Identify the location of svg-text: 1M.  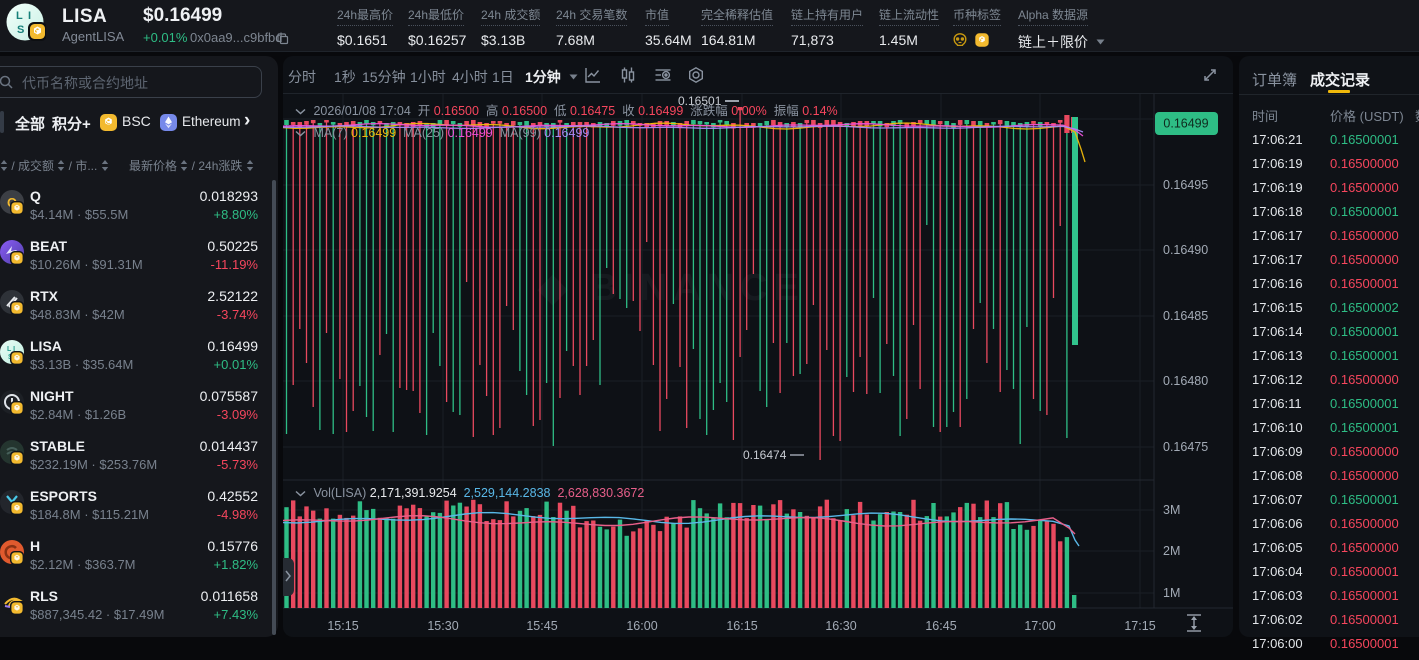
(1171, 593).